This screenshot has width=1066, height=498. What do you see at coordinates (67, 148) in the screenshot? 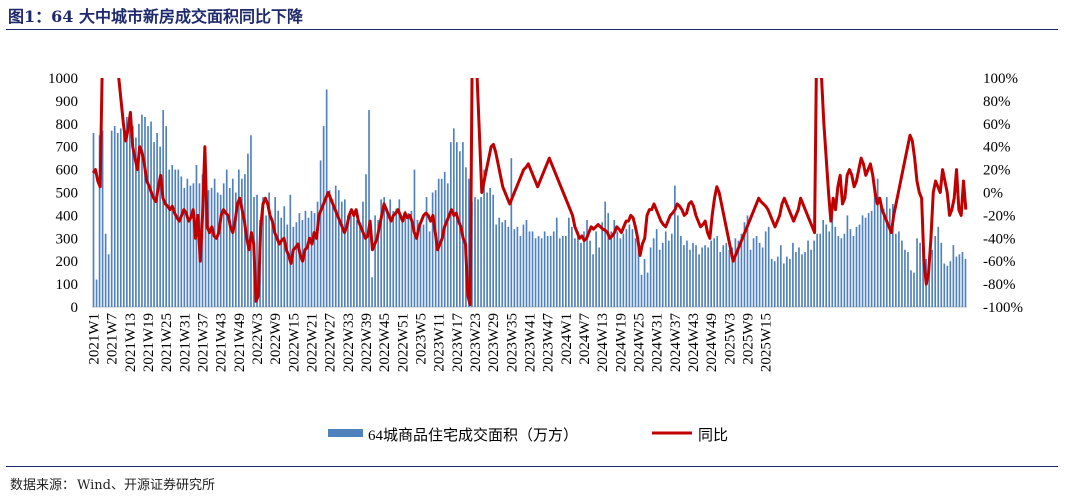
I see `left-tick-label: 700` at bounding box center [67, 148].